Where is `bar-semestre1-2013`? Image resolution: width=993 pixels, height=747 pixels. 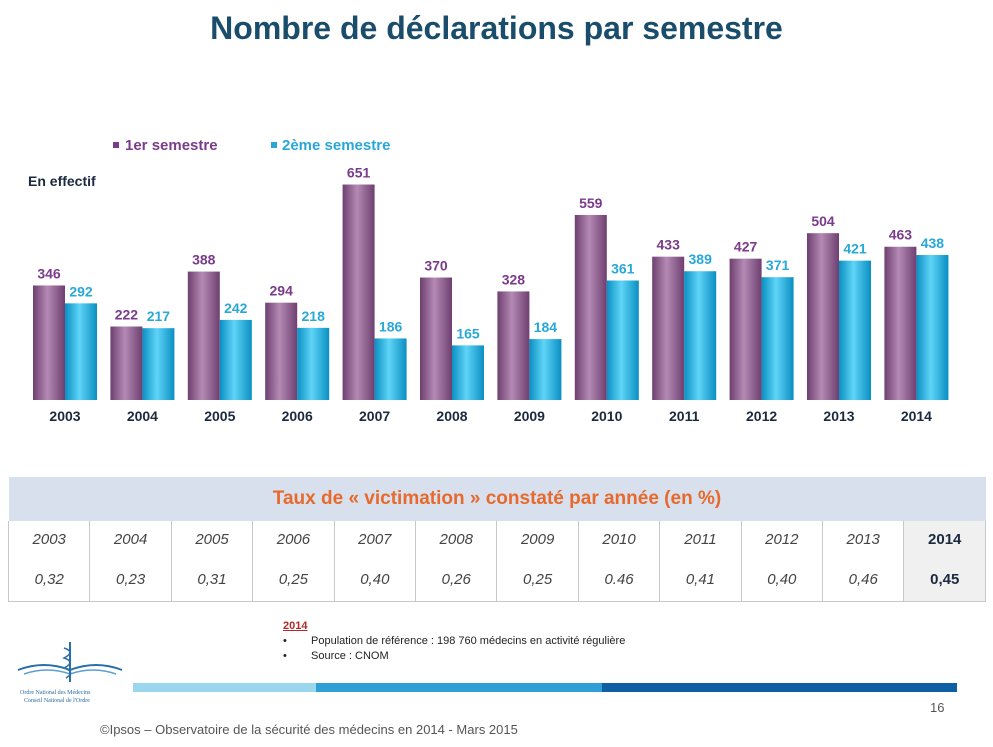
bar-semestre1-2013 is located at coordinates (823, 316).